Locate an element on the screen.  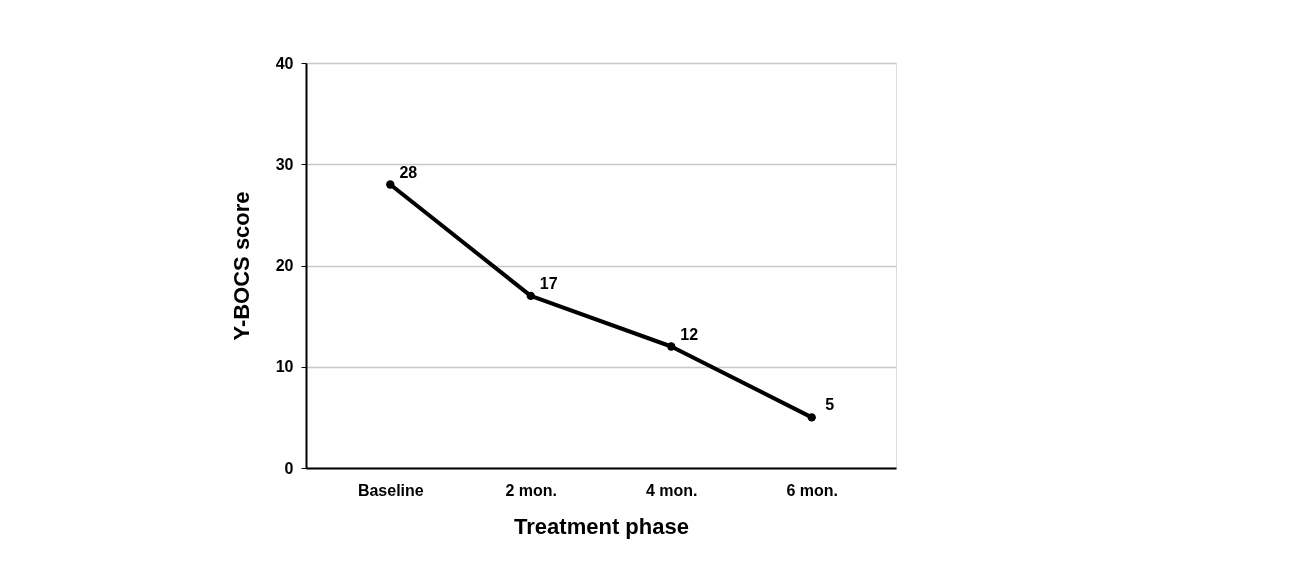
y-tick-label: 10 is located at coordinates (284, 367).